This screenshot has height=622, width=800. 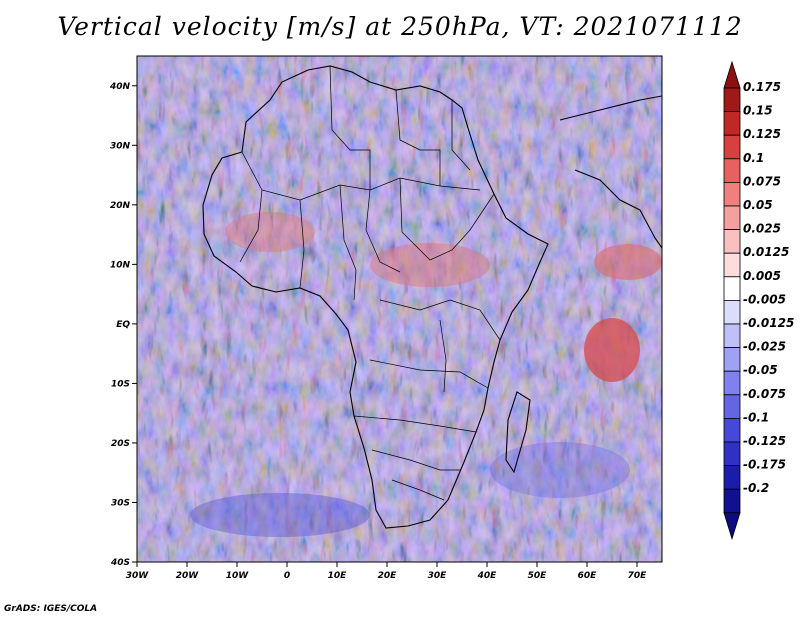 What do you see at coordinates (732, 526) in the screenshot?
I see `colorbar-bottom-arrow` at bounding box center [732, 526].